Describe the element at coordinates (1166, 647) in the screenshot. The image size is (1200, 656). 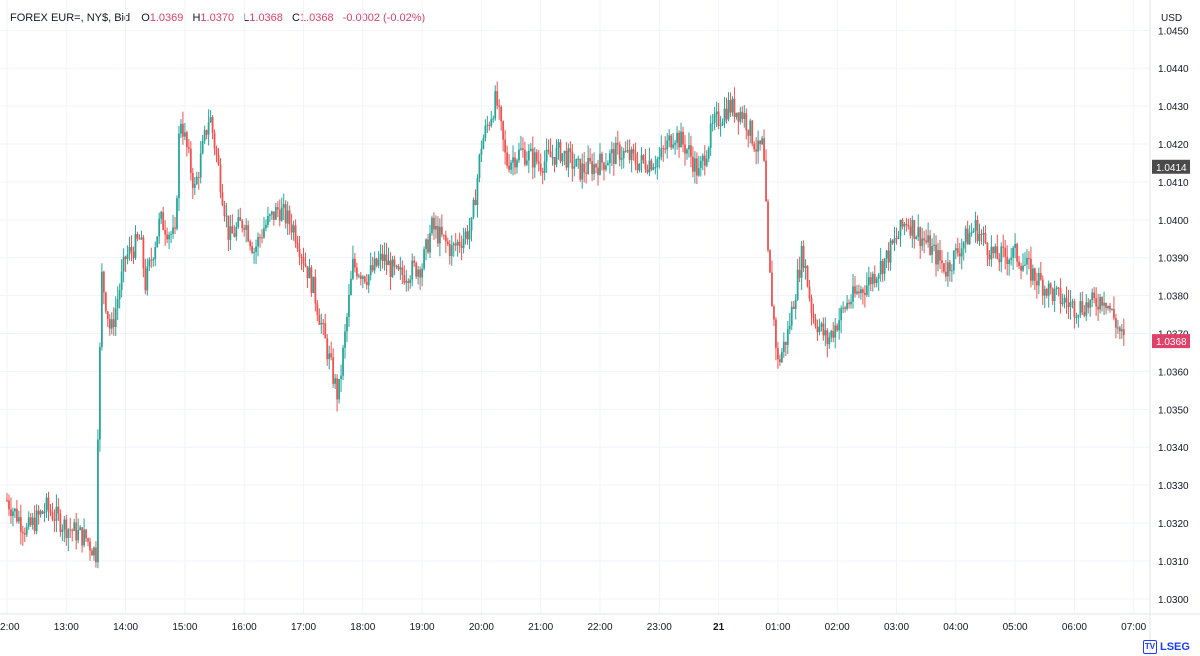
I see `lseg-logo: TV LSEG` at that location.